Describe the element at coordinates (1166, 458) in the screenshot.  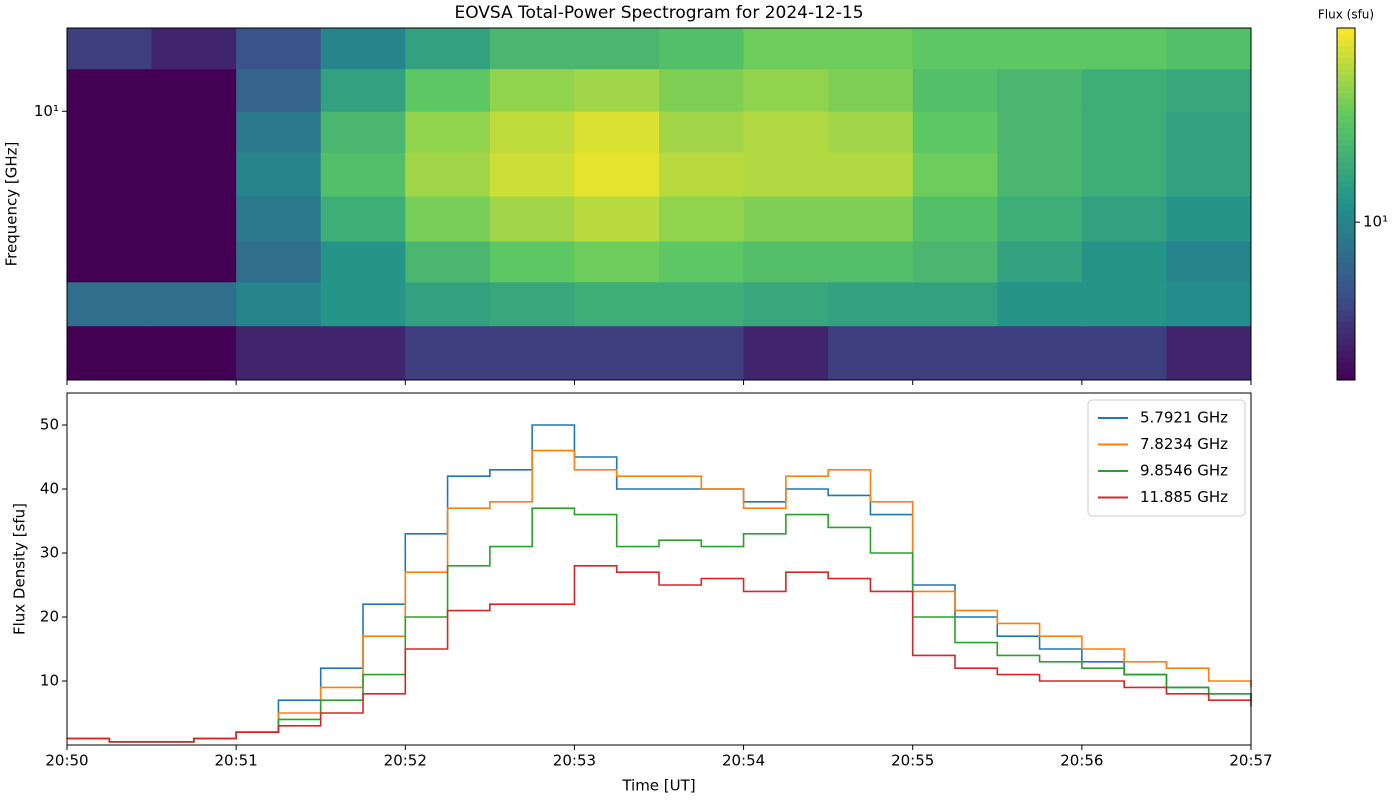
I see `legend-box` at that location.